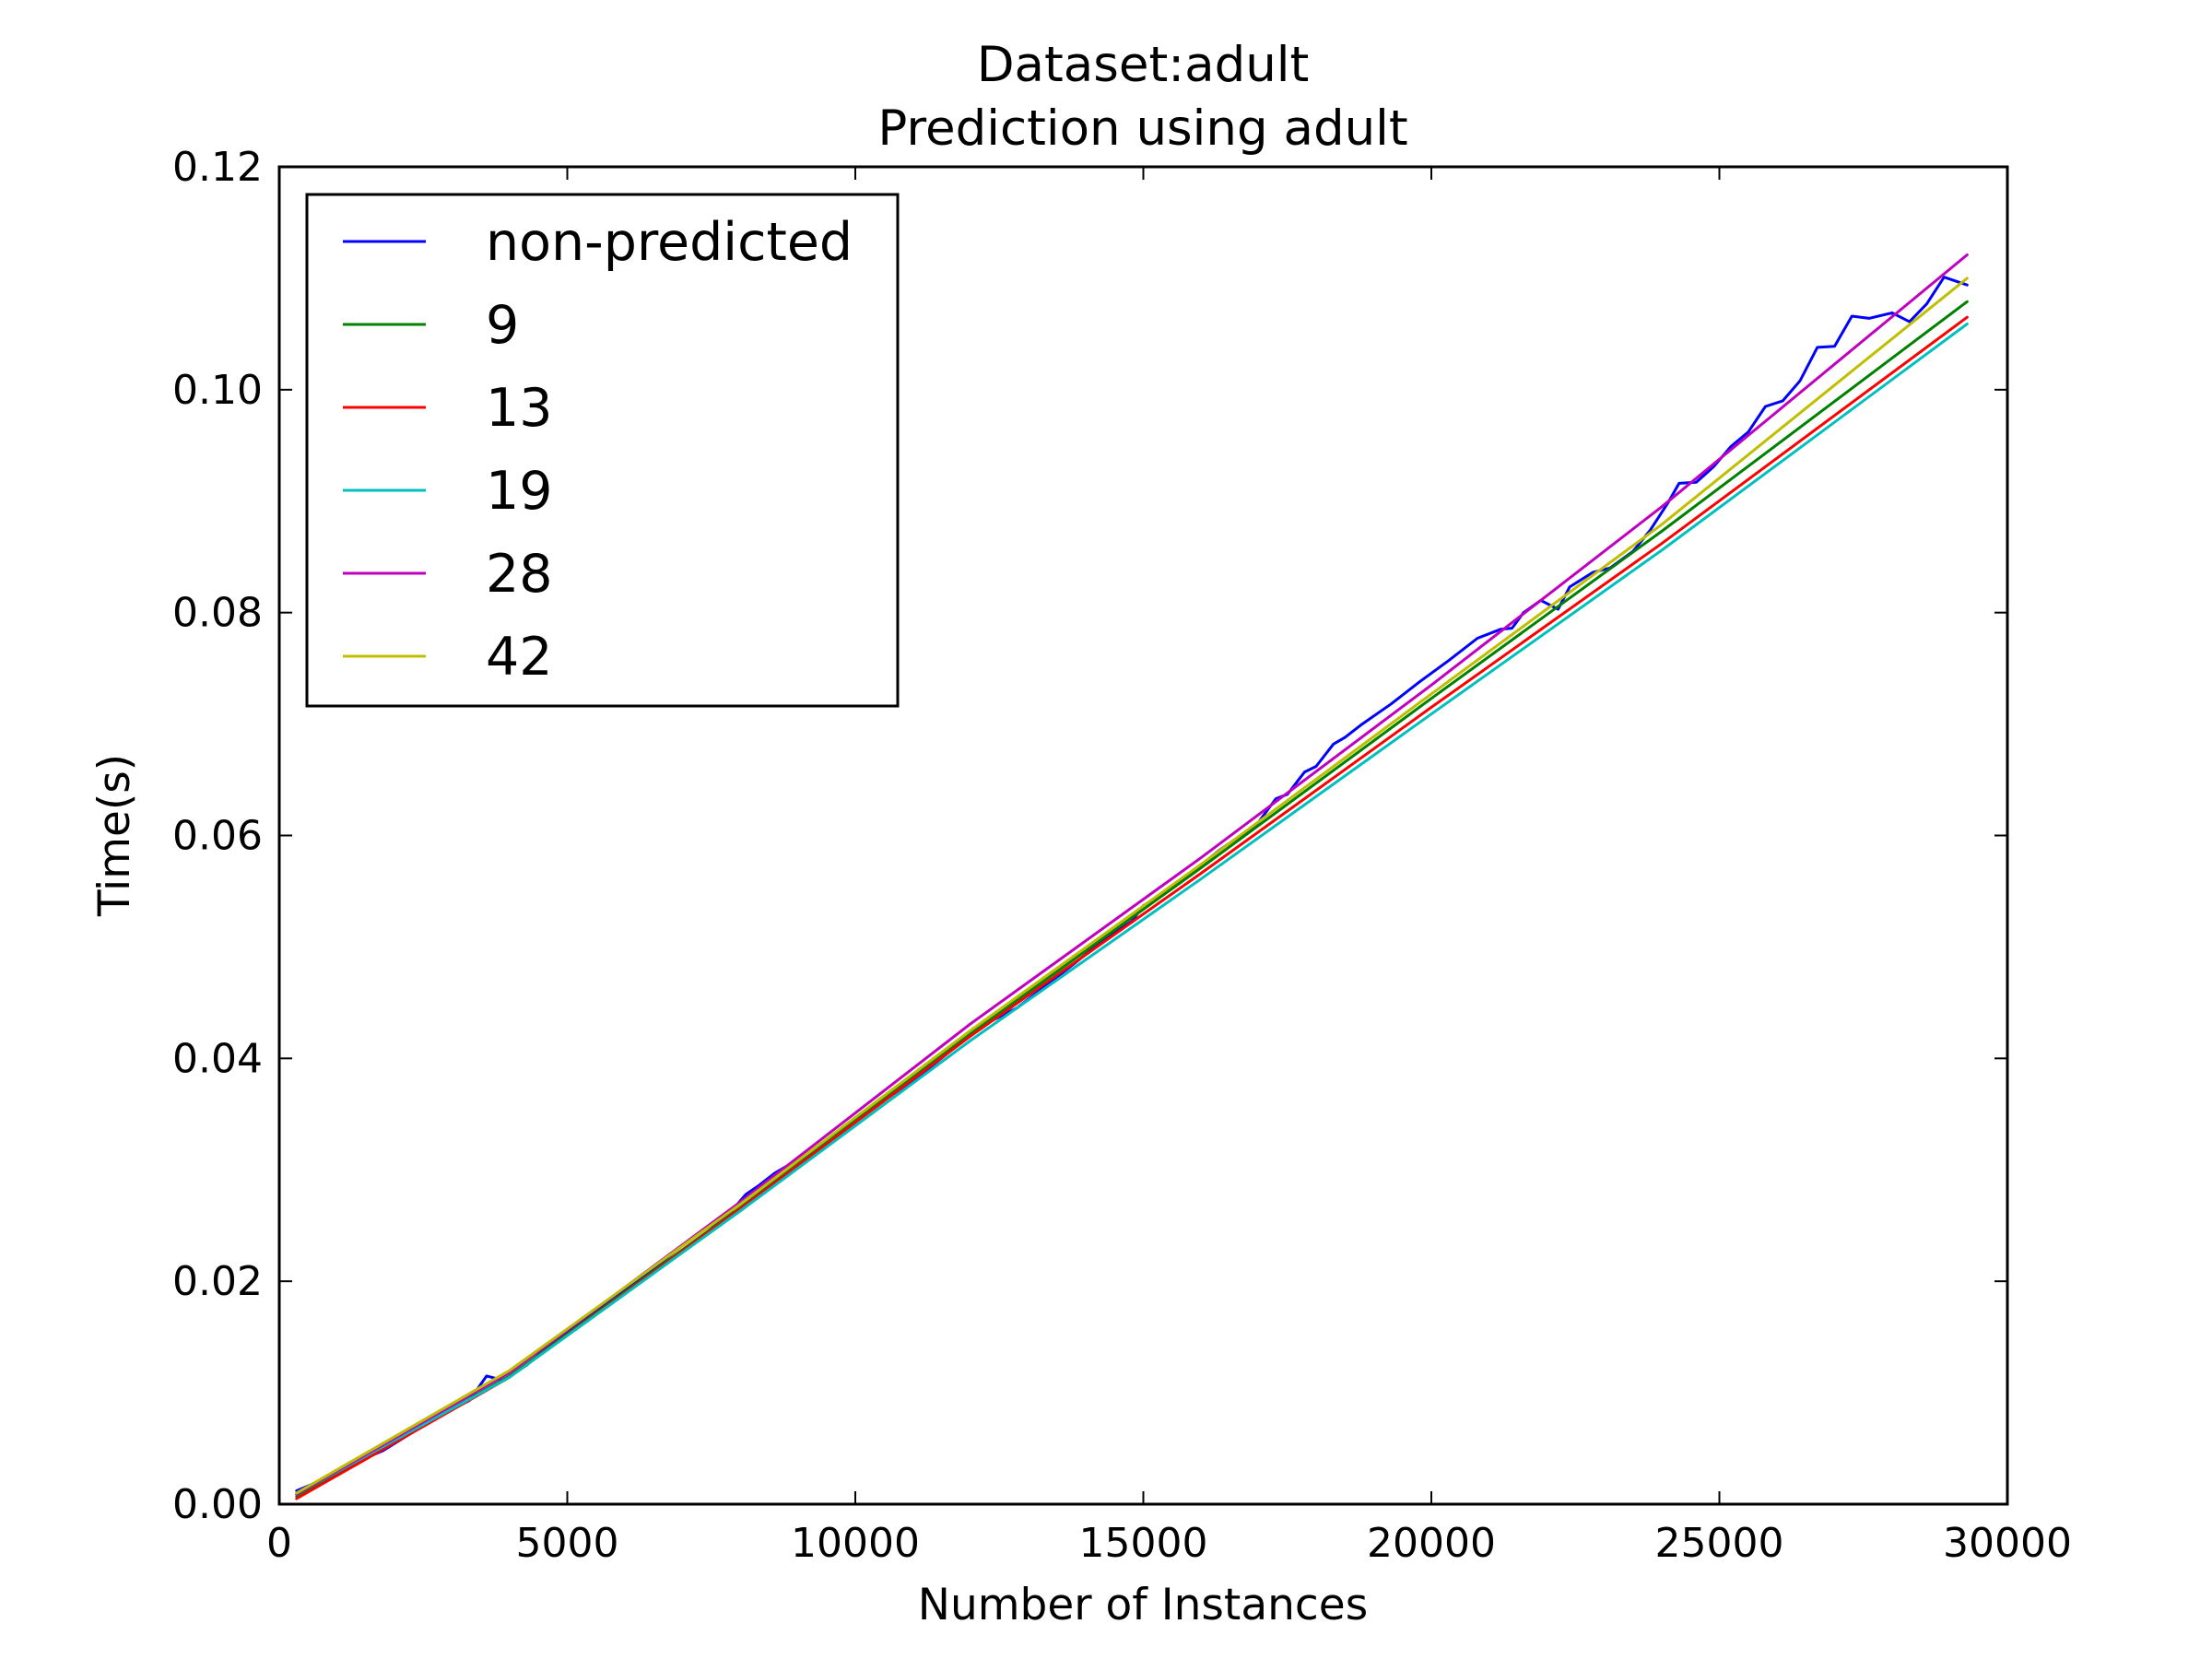  Describe the element at coordinates (519, 408) in the screenshot. I see `legend-label: 13` at that location.